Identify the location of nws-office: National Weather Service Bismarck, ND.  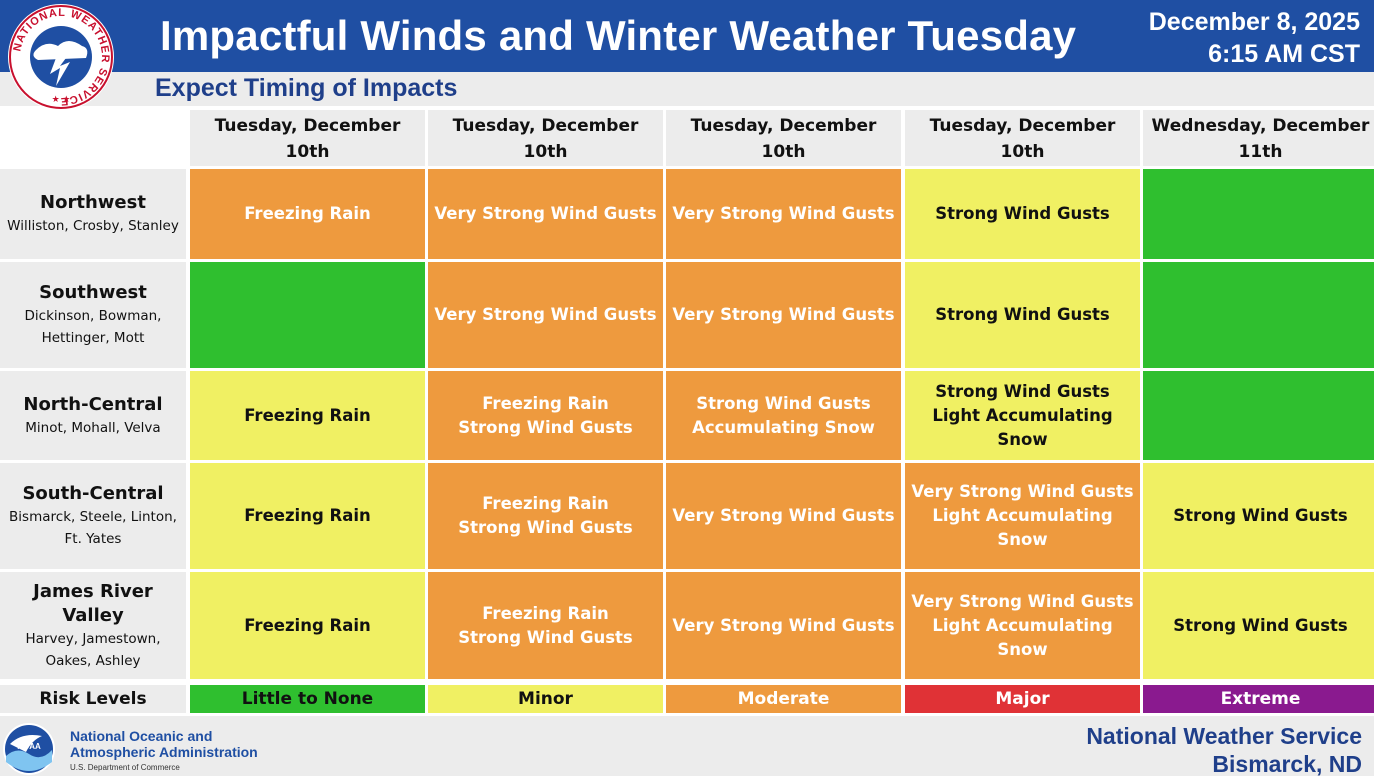
(1224, 749).